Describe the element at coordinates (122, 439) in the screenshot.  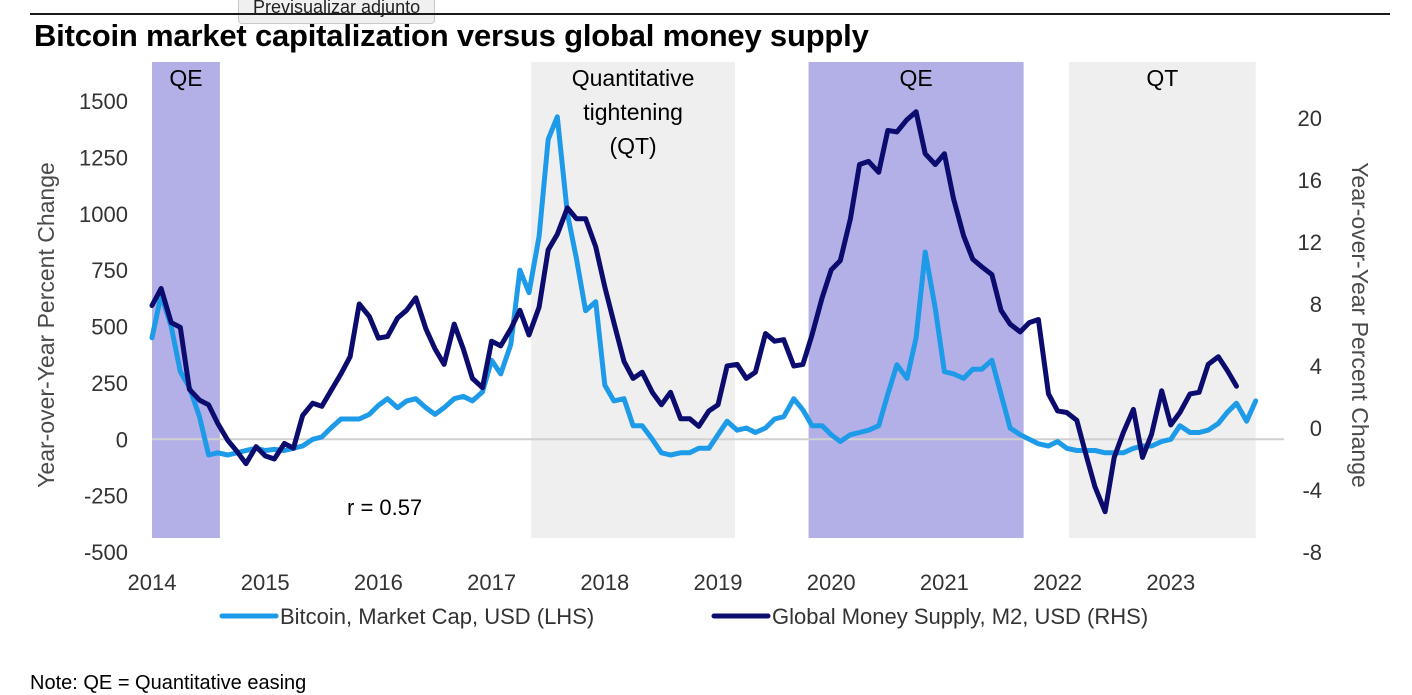
I see `y-tick-left-6: 0` at that location.